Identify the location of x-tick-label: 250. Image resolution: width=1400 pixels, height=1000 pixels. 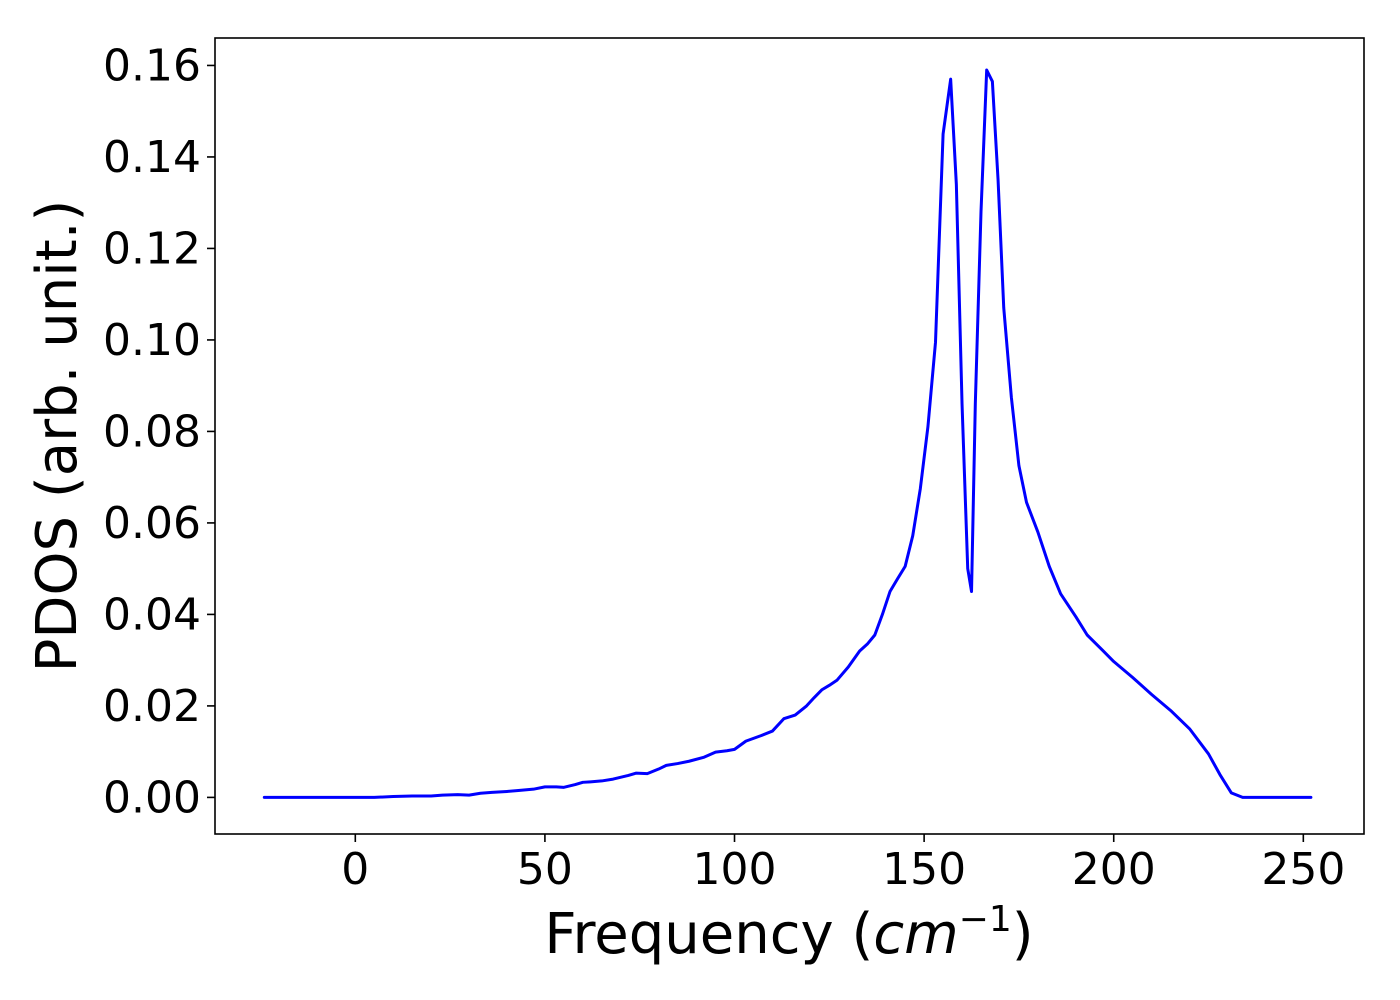
(1303, 869).